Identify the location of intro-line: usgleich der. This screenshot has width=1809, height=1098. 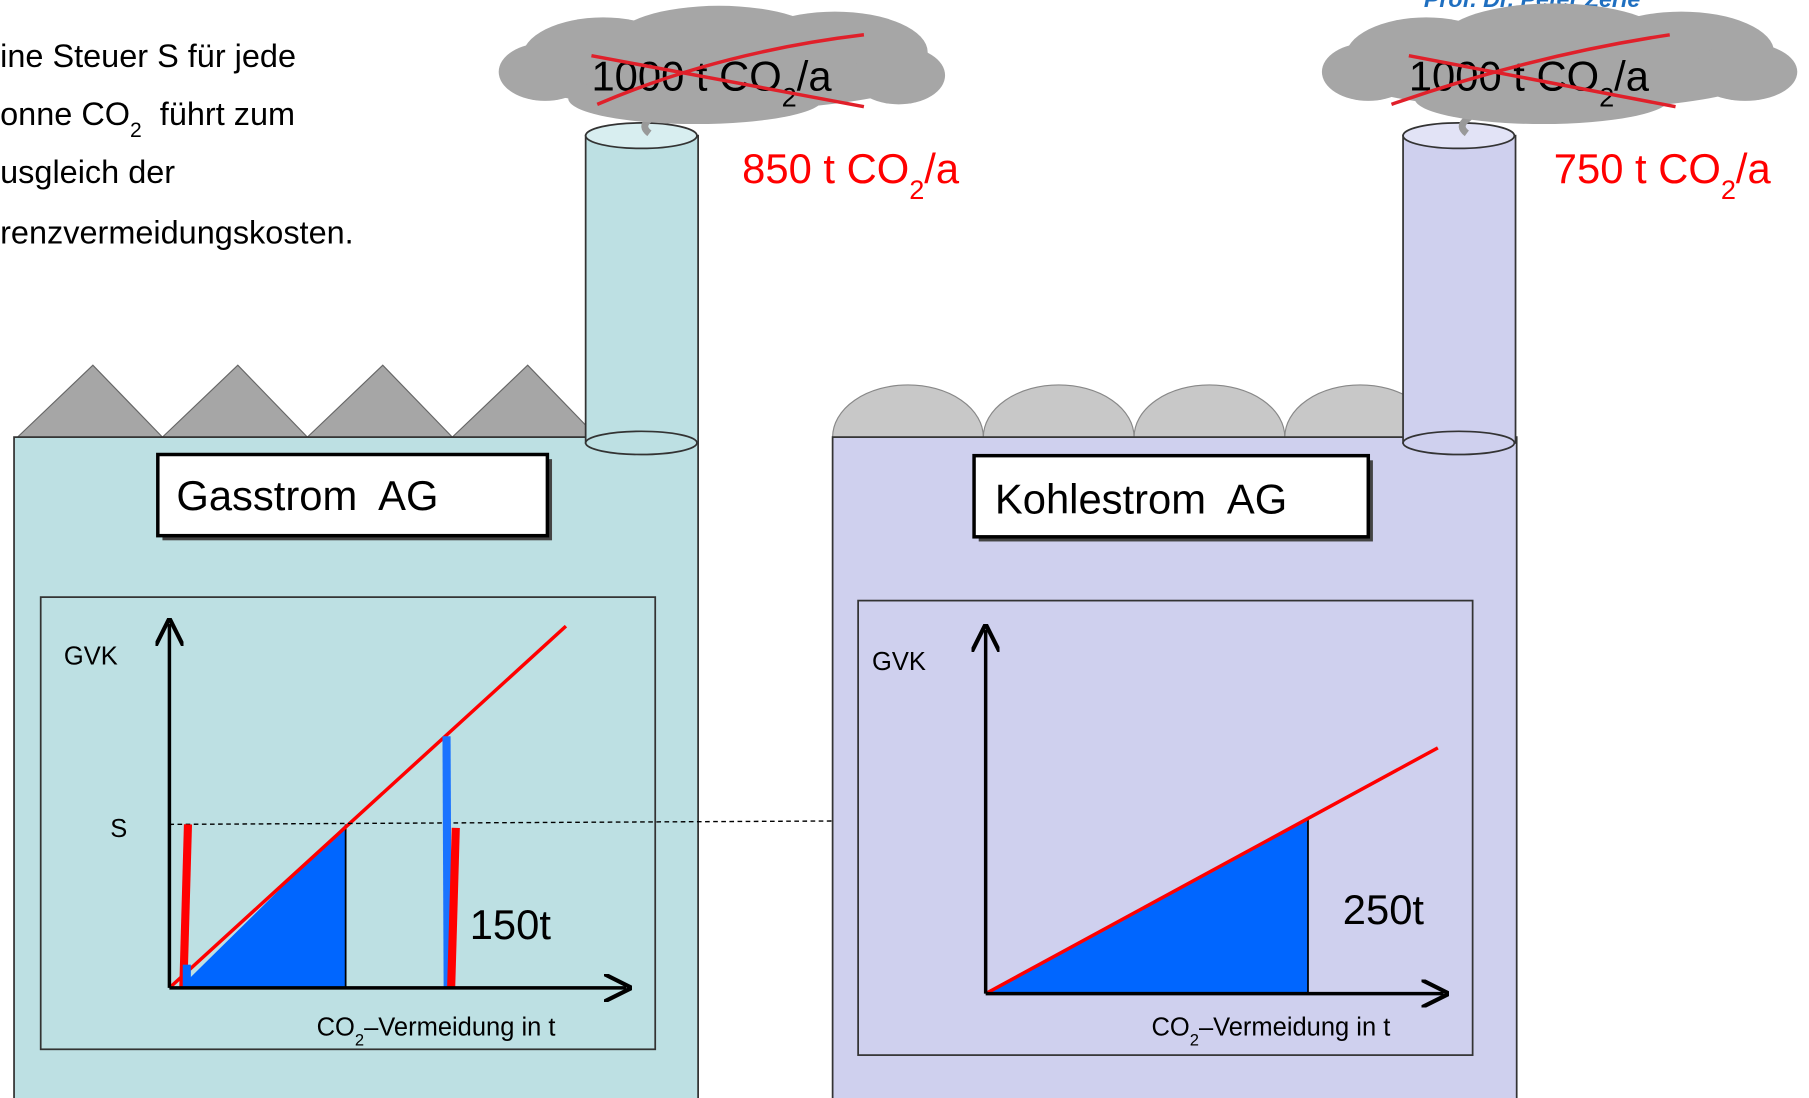
(87, 172).